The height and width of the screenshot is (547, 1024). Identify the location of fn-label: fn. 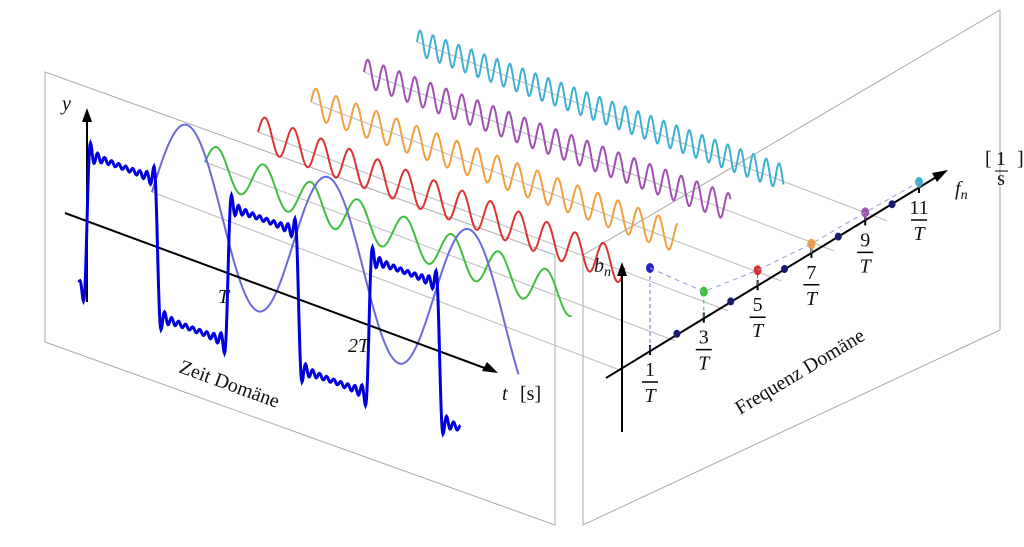
(961, 190).